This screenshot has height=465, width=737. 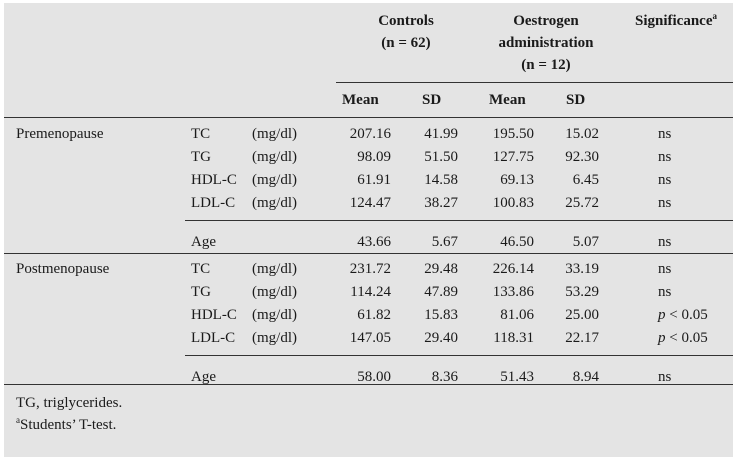 What do you see at coordinates (513, 292) in the screenshot?
I see `oestrogen-mean-value: 133.86` at bounding box center [513, 292].